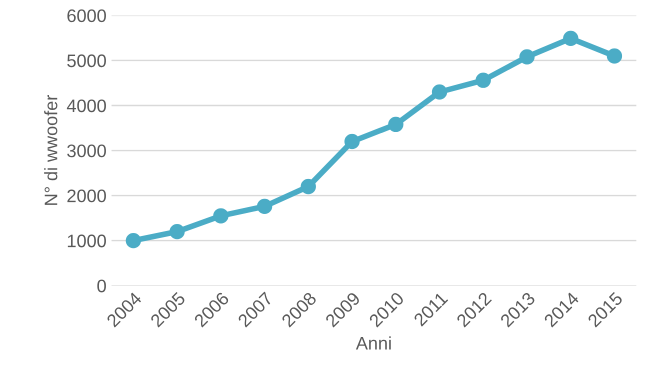 The height and width of the screenshot is (386, 656). I want to click on y-axis-title: N° di wwoofer, so click(51, 150).